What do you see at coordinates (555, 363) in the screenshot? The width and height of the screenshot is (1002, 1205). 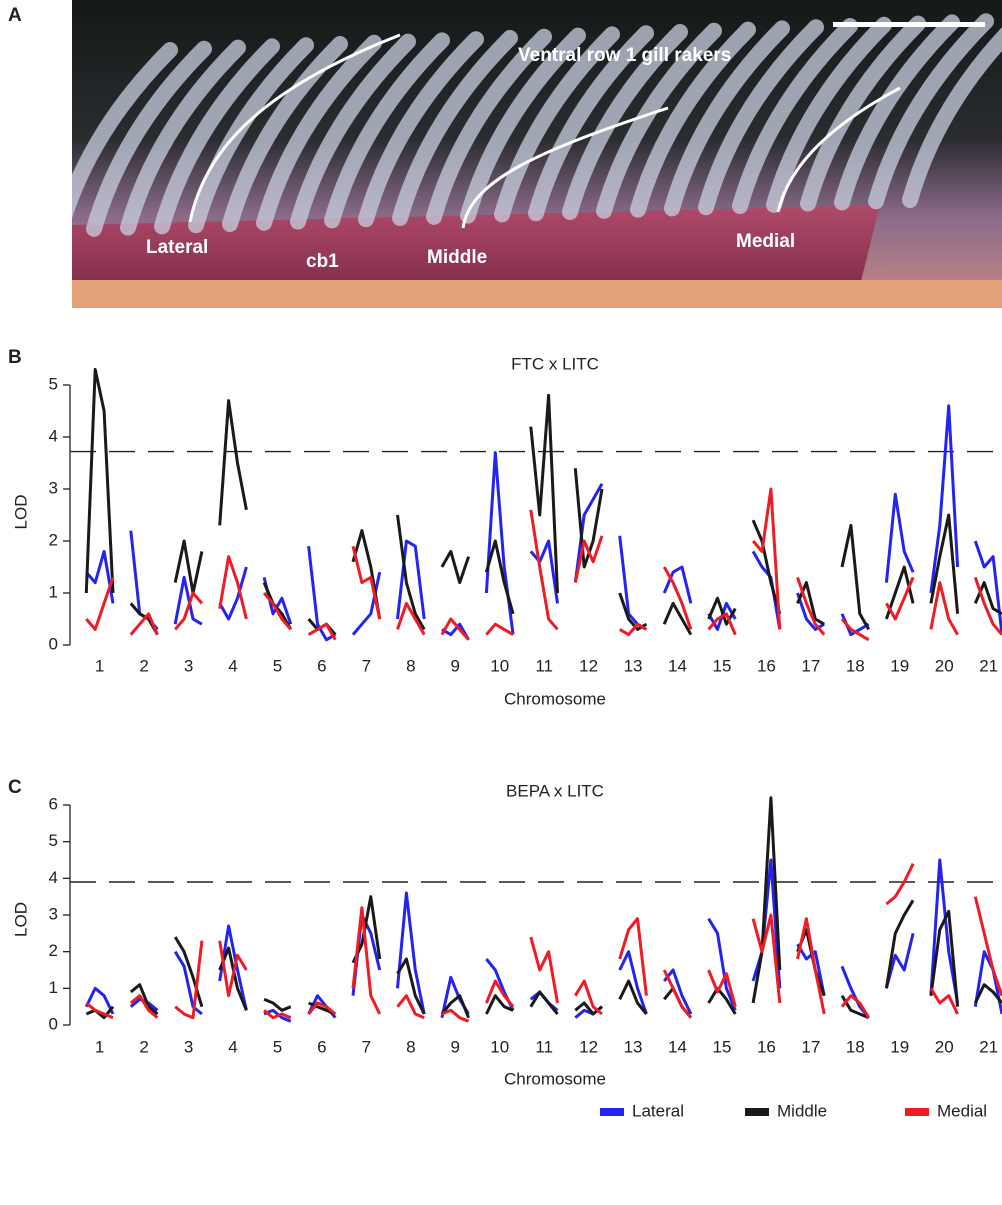 I see `chart-title: FTC x LITC` at bounding box center [555, 363].